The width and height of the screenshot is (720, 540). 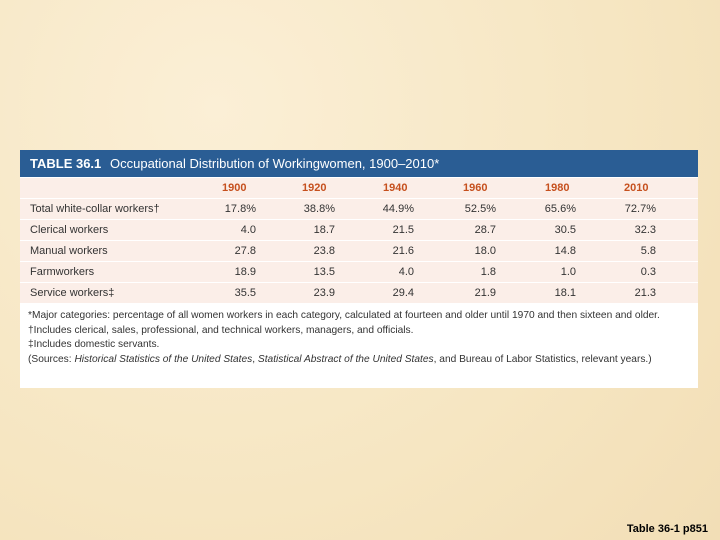 What do you see at coordinates (69, 230) in the screenshot?
I see `row-label: Clerical workers` at bounding box center [69, 230].